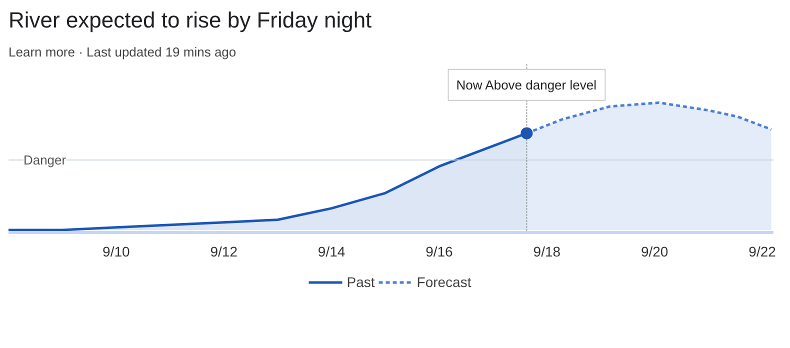 This screenshot has width=790, height=348. What do you see at coordinates (762, 252) in the screenshot?
I see `x-tick-label: 9/22` at bounding box center [762, 252].